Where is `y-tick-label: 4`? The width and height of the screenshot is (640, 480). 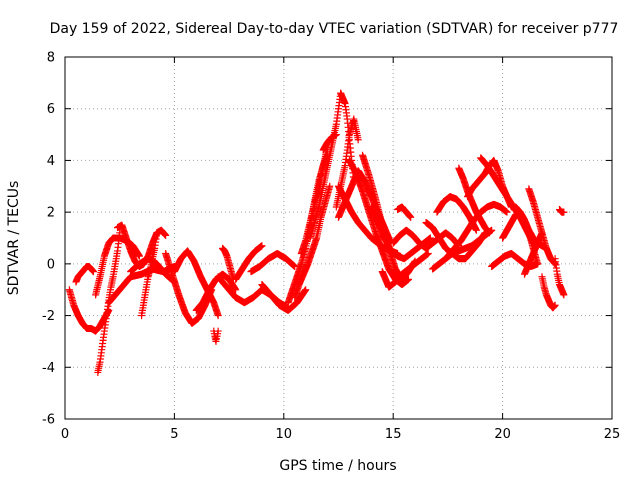 y-tick-label: 4 is located at coordinates (51, 161).